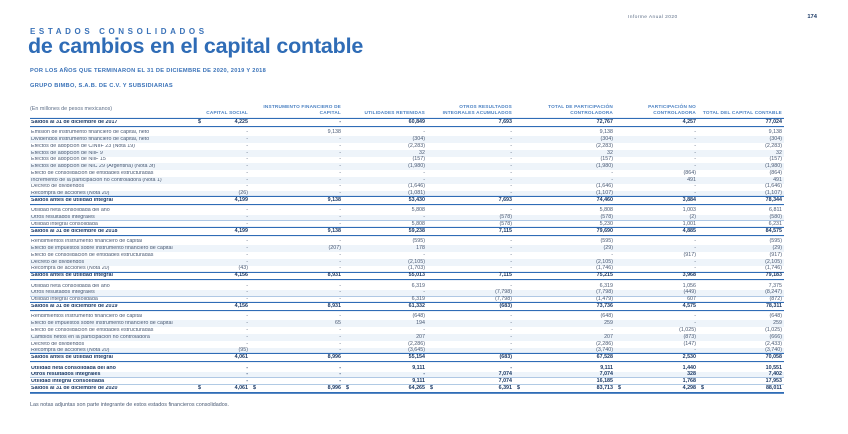 The height and width of the screenshot is (434, 848). Describe the element at coordinates (689, 381) in the screenshot. I see `amount: 1,768` at that location.